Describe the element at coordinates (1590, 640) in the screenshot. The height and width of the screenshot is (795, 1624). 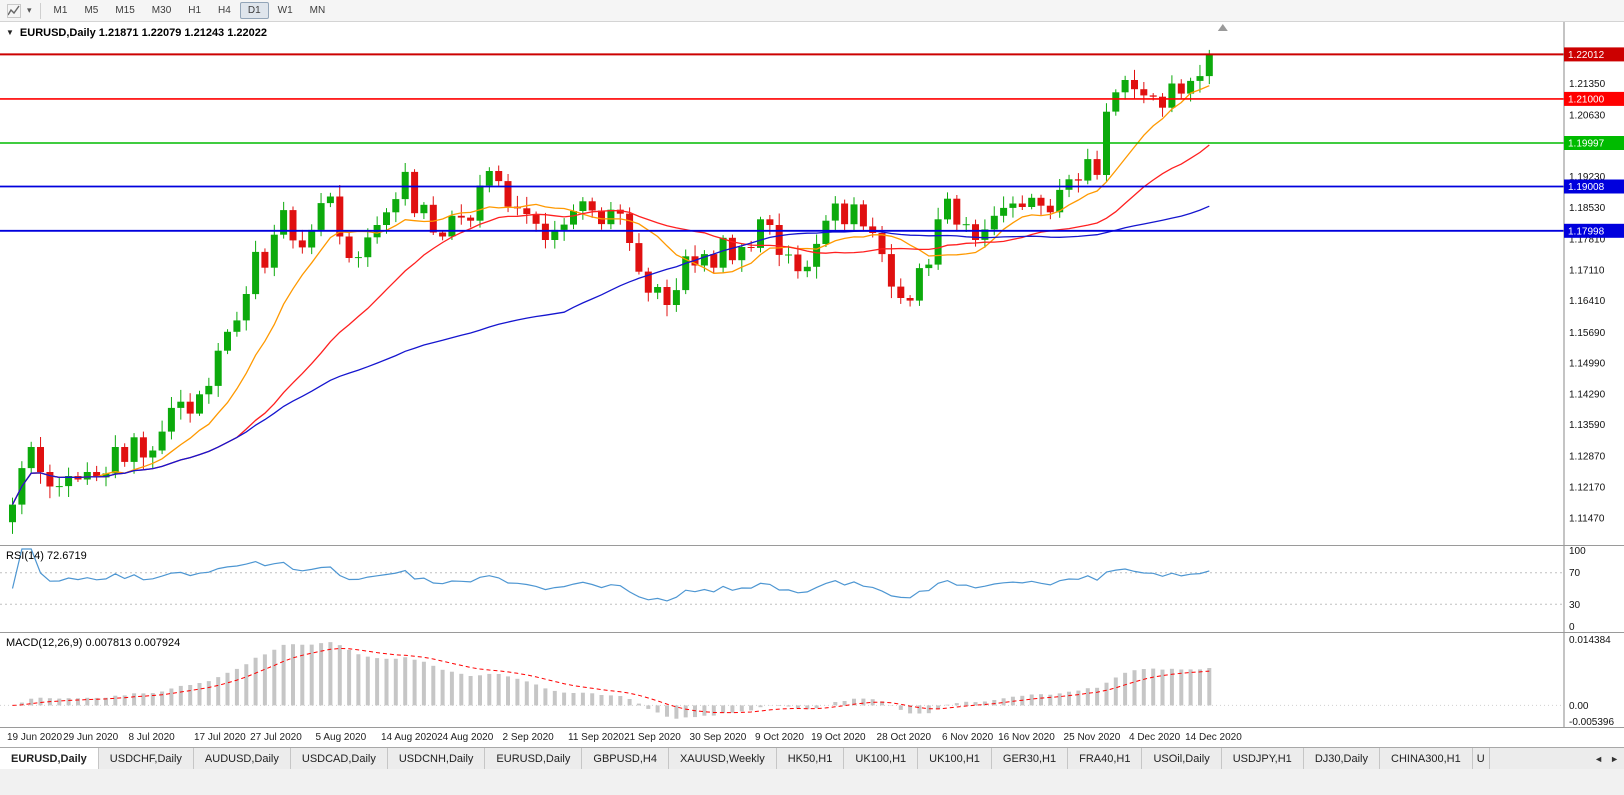
I see `macd-tick-label: 0.014384` at that location.